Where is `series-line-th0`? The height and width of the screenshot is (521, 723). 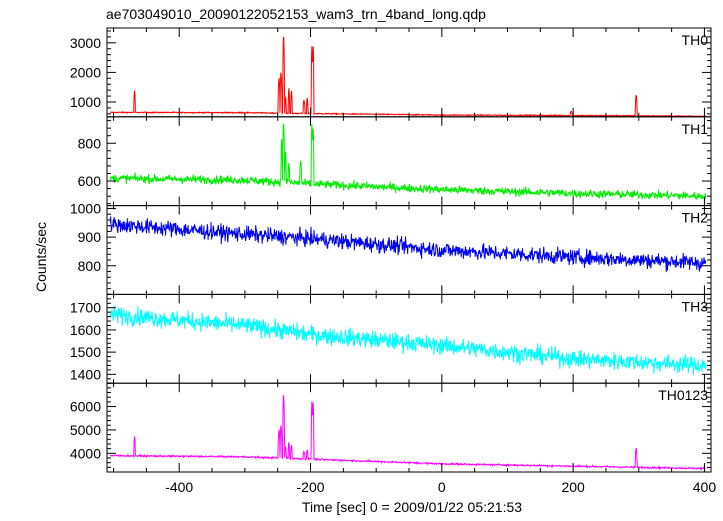 series-line-th0 is located at coordinates (408, 76).